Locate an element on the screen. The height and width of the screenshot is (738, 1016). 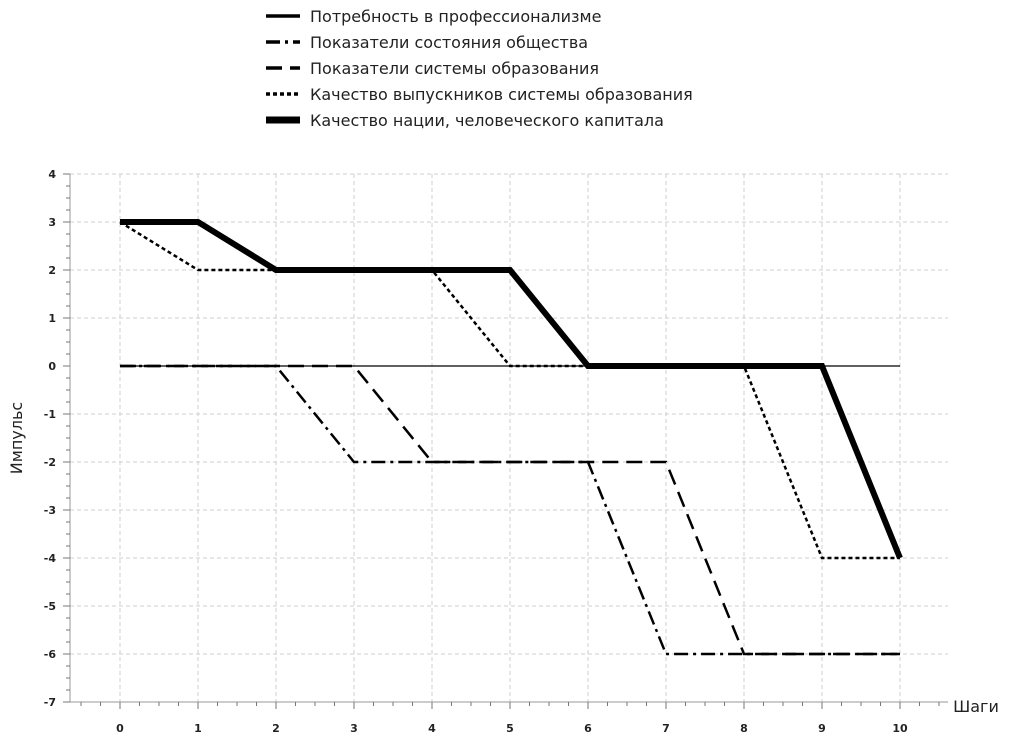
y-tick-label: -3 is located at coordinates (50, 510).